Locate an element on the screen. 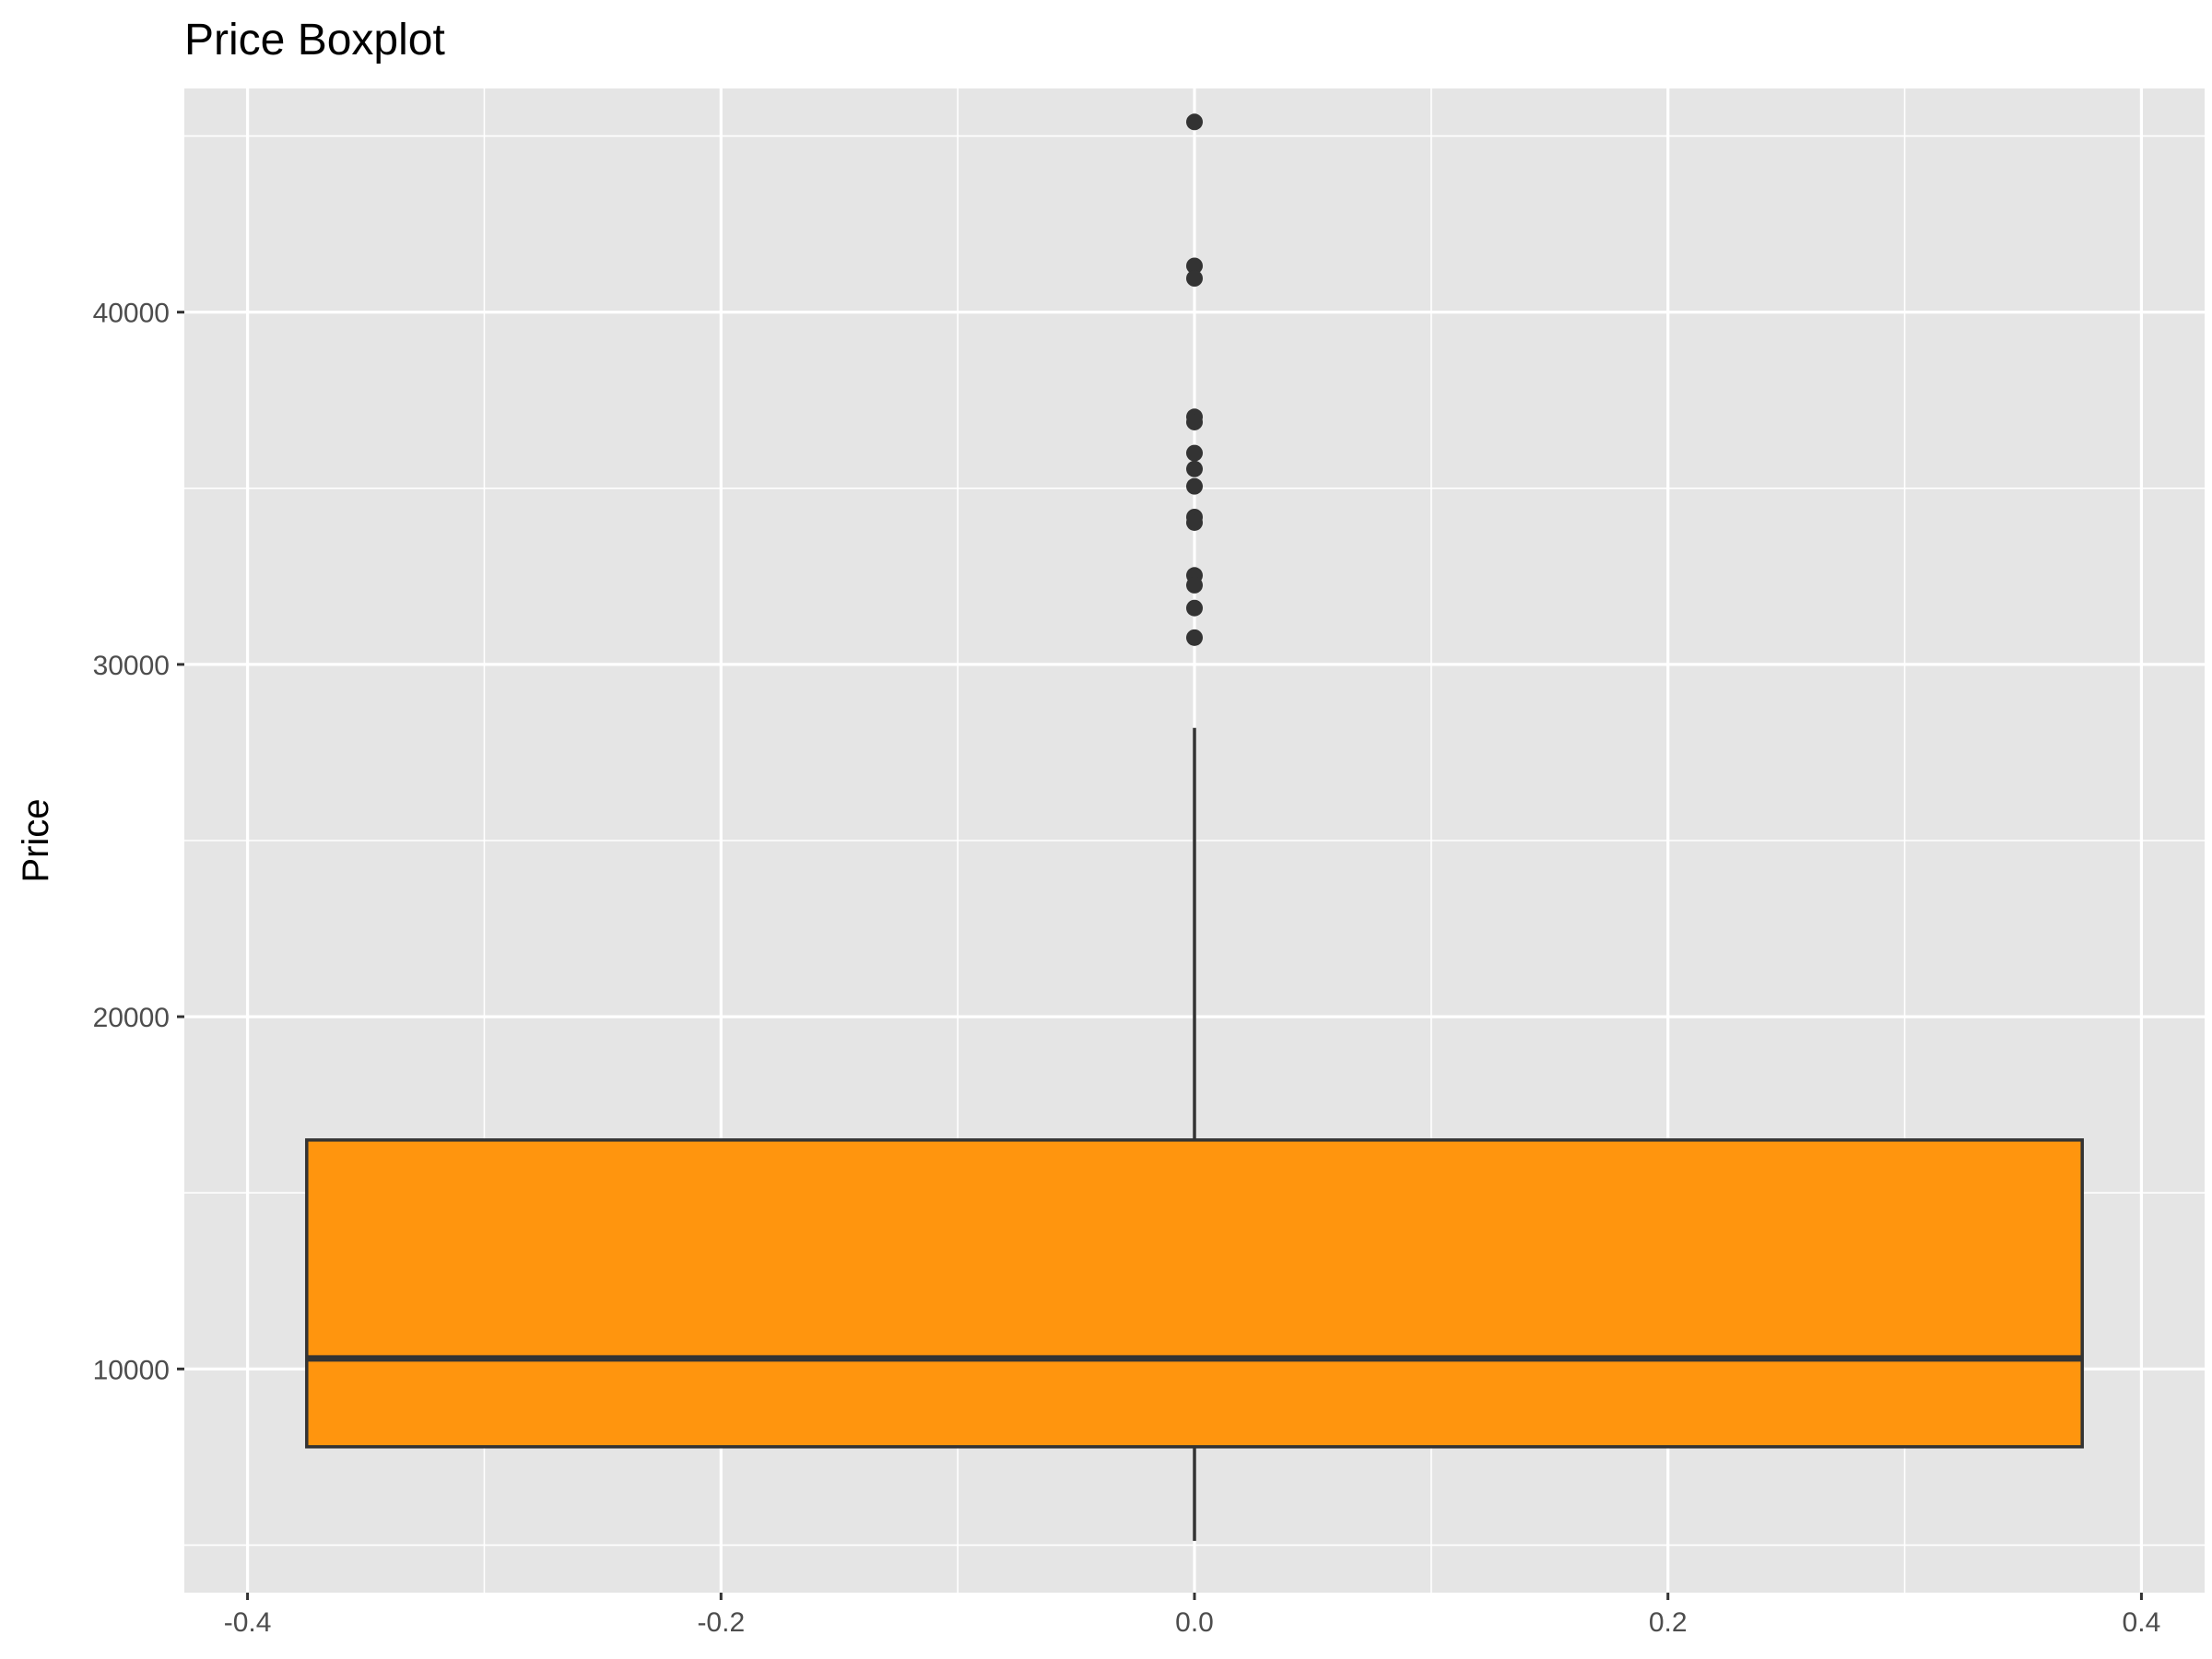 The image size is (2212, 1659). chart-title: Price Boxplot is located at coordinates (314, 40).